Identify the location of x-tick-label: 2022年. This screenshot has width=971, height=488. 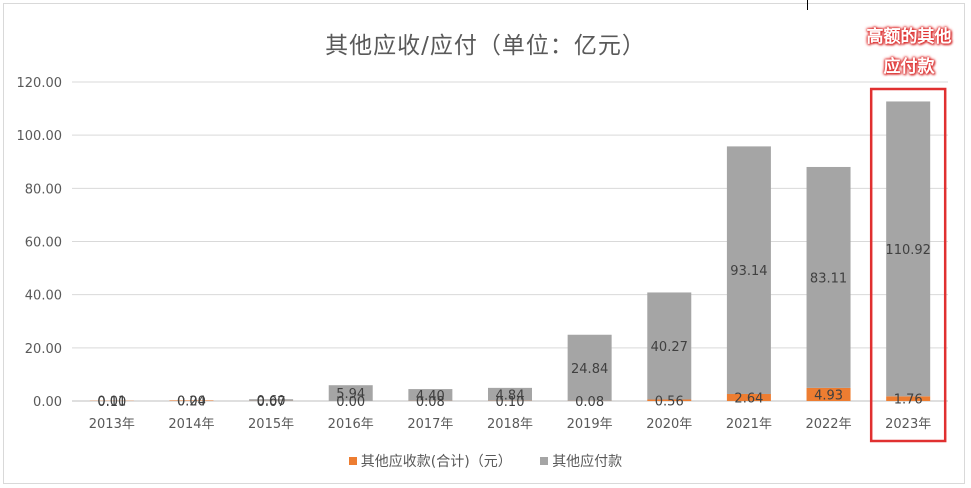
(828, 424).